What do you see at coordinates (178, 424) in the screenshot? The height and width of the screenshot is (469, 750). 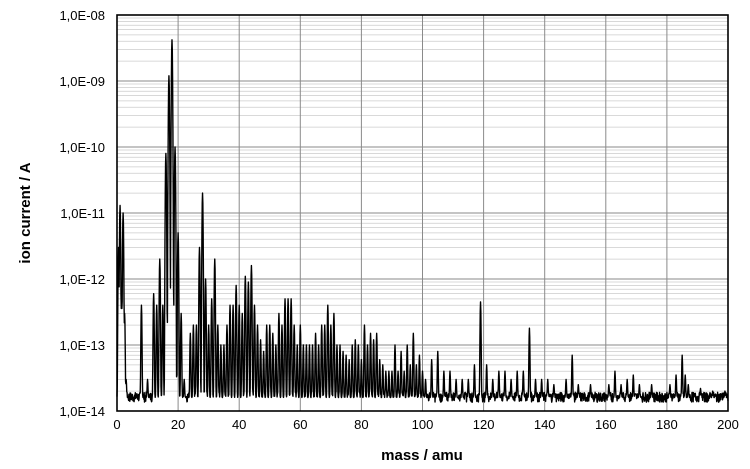 I see `x-tick-label: 20` at bounding box center [178, 424].